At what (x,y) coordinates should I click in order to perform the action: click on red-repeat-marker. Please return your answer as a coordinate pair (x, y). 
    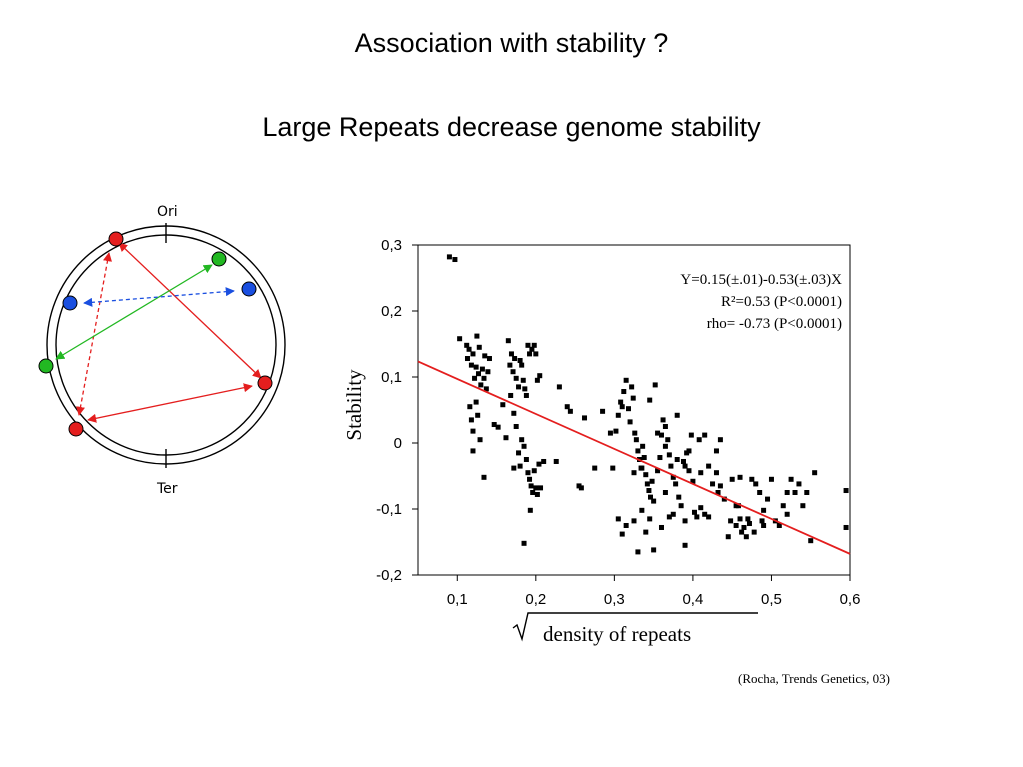
    Looking at the image, I should click on (76, 429).